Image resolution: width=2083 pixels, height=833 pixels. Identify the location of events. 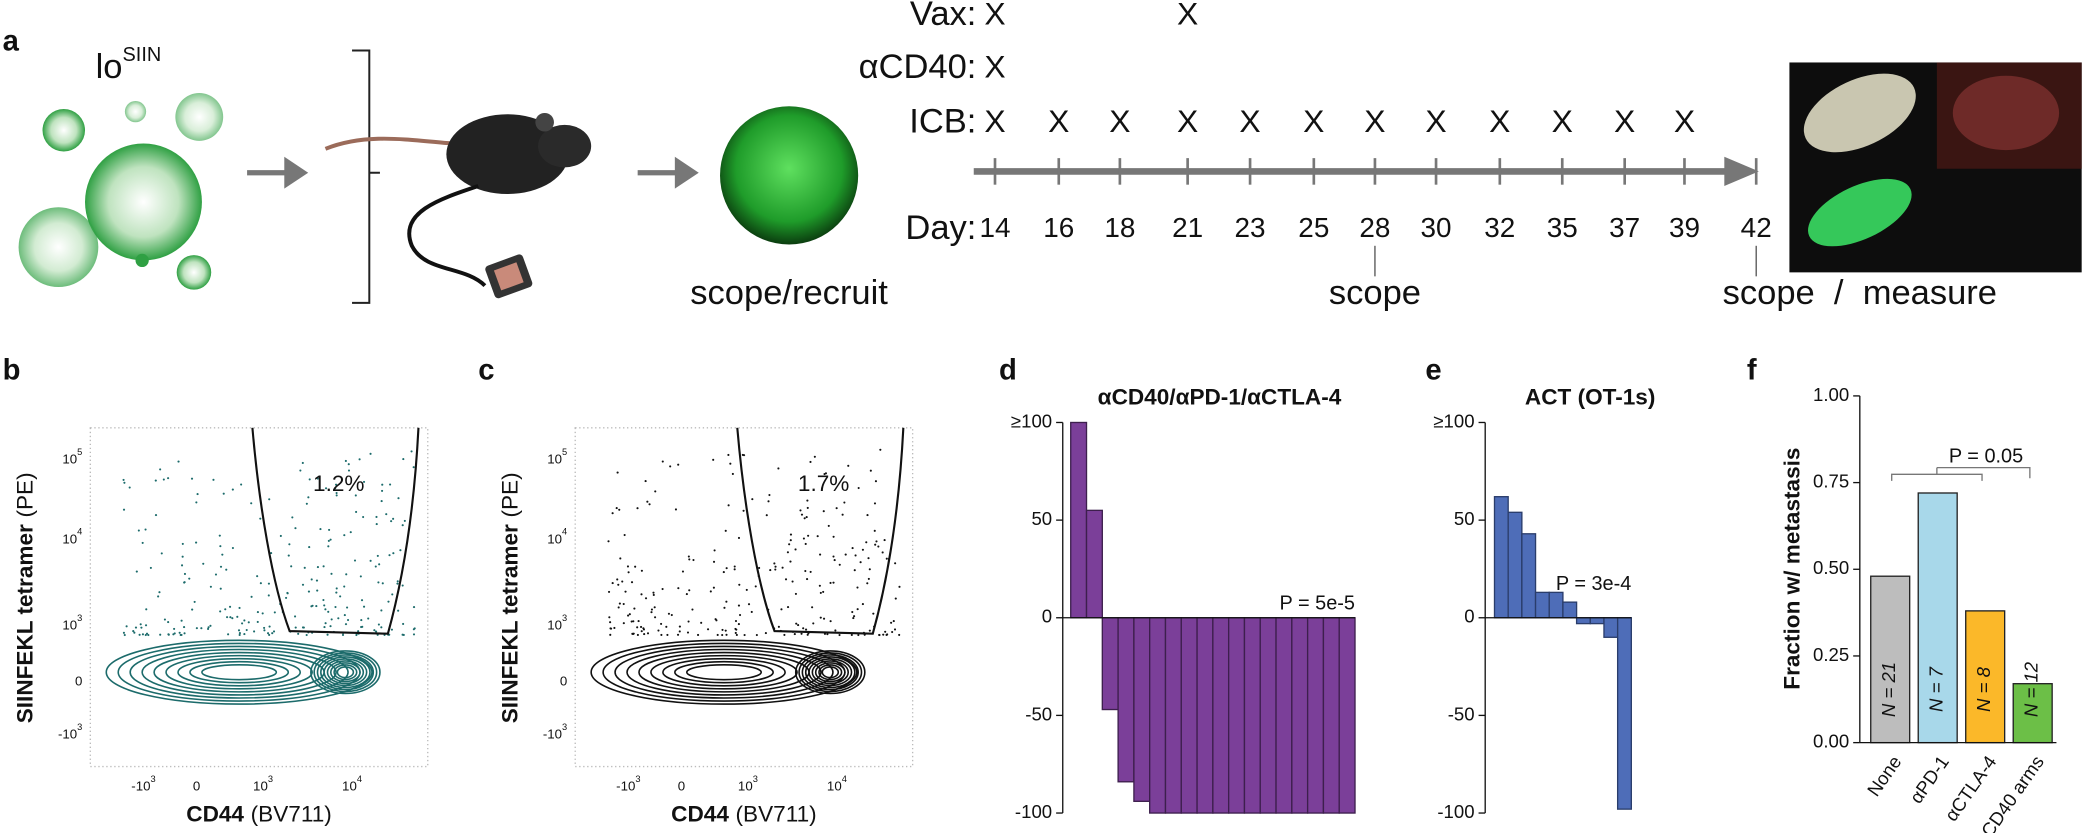
(269, 543).